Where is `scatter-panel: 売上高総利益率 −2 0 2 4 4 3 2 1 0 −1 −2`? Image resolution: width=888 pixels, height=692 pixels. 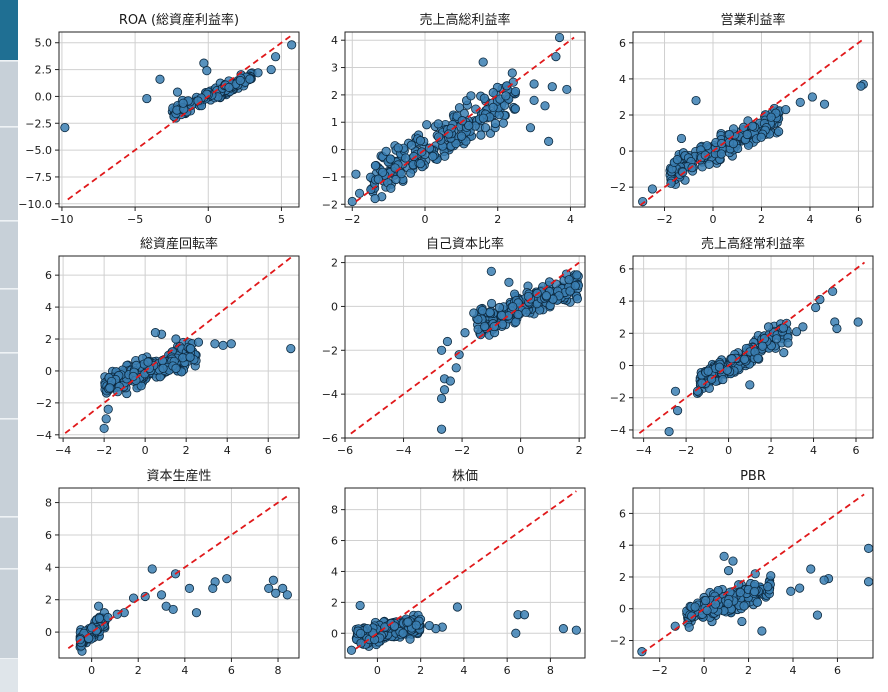 scatter-panel: 売上高総利益率 −2 0 2 4 4 3 2 1 0 −1 −2 is located at coordinates (454, 119).